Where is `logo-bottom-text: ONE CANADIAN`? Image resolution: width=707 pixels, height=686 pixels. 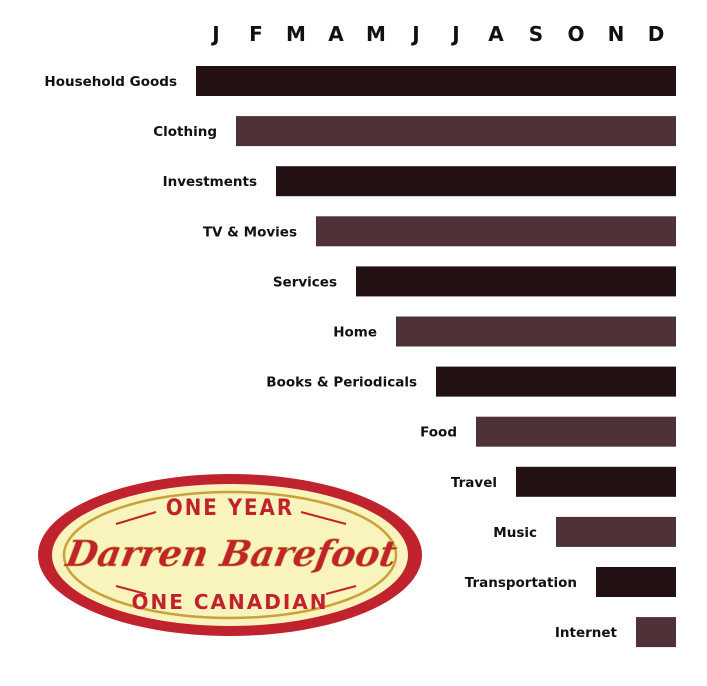
logo-bottom-text: ONE CANADIAN is located at coordinates (230, 602).